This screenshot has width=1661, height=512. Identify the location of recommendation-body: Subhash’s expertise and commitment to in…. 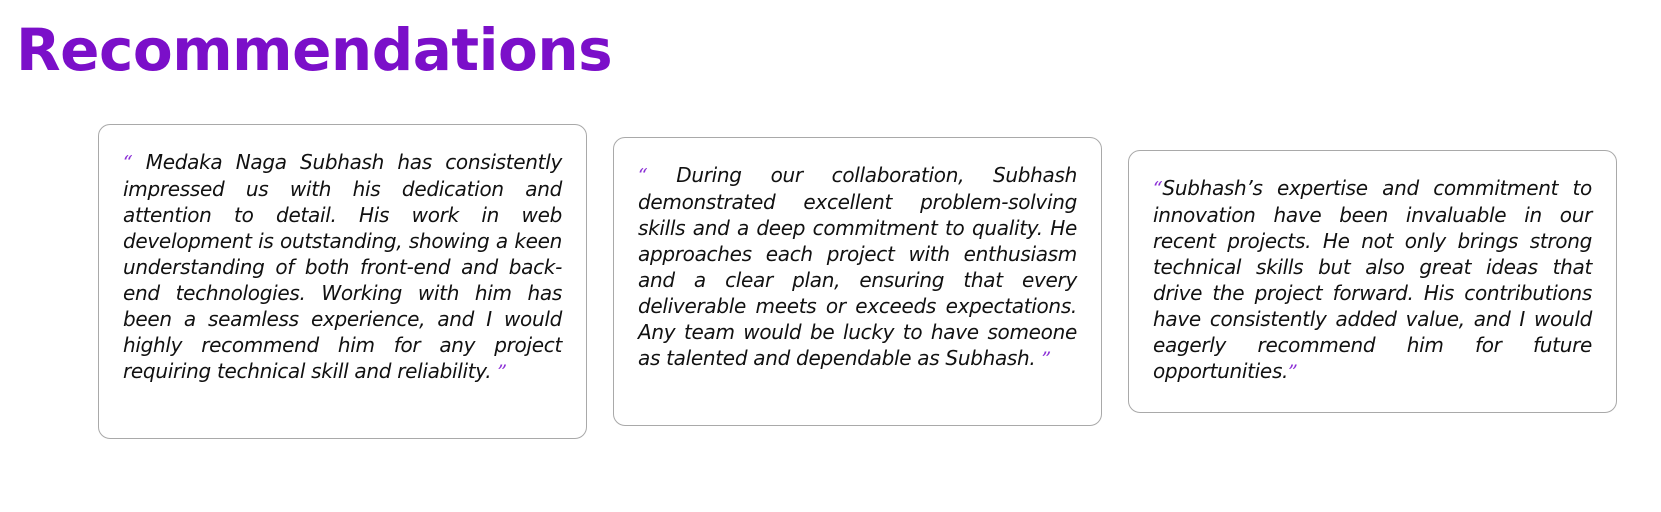
(1372, 279).